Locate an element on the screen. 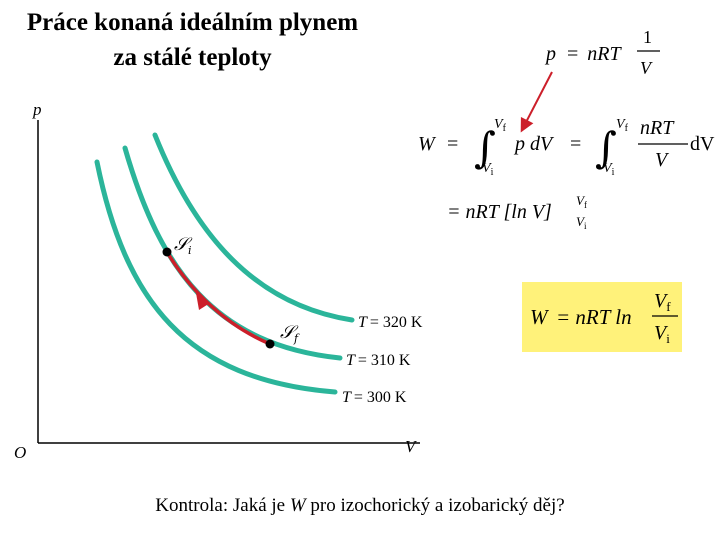 This screenshot has height=540, width=720. initial-state-label: 𝒮i is located at coordinates (183, 245).